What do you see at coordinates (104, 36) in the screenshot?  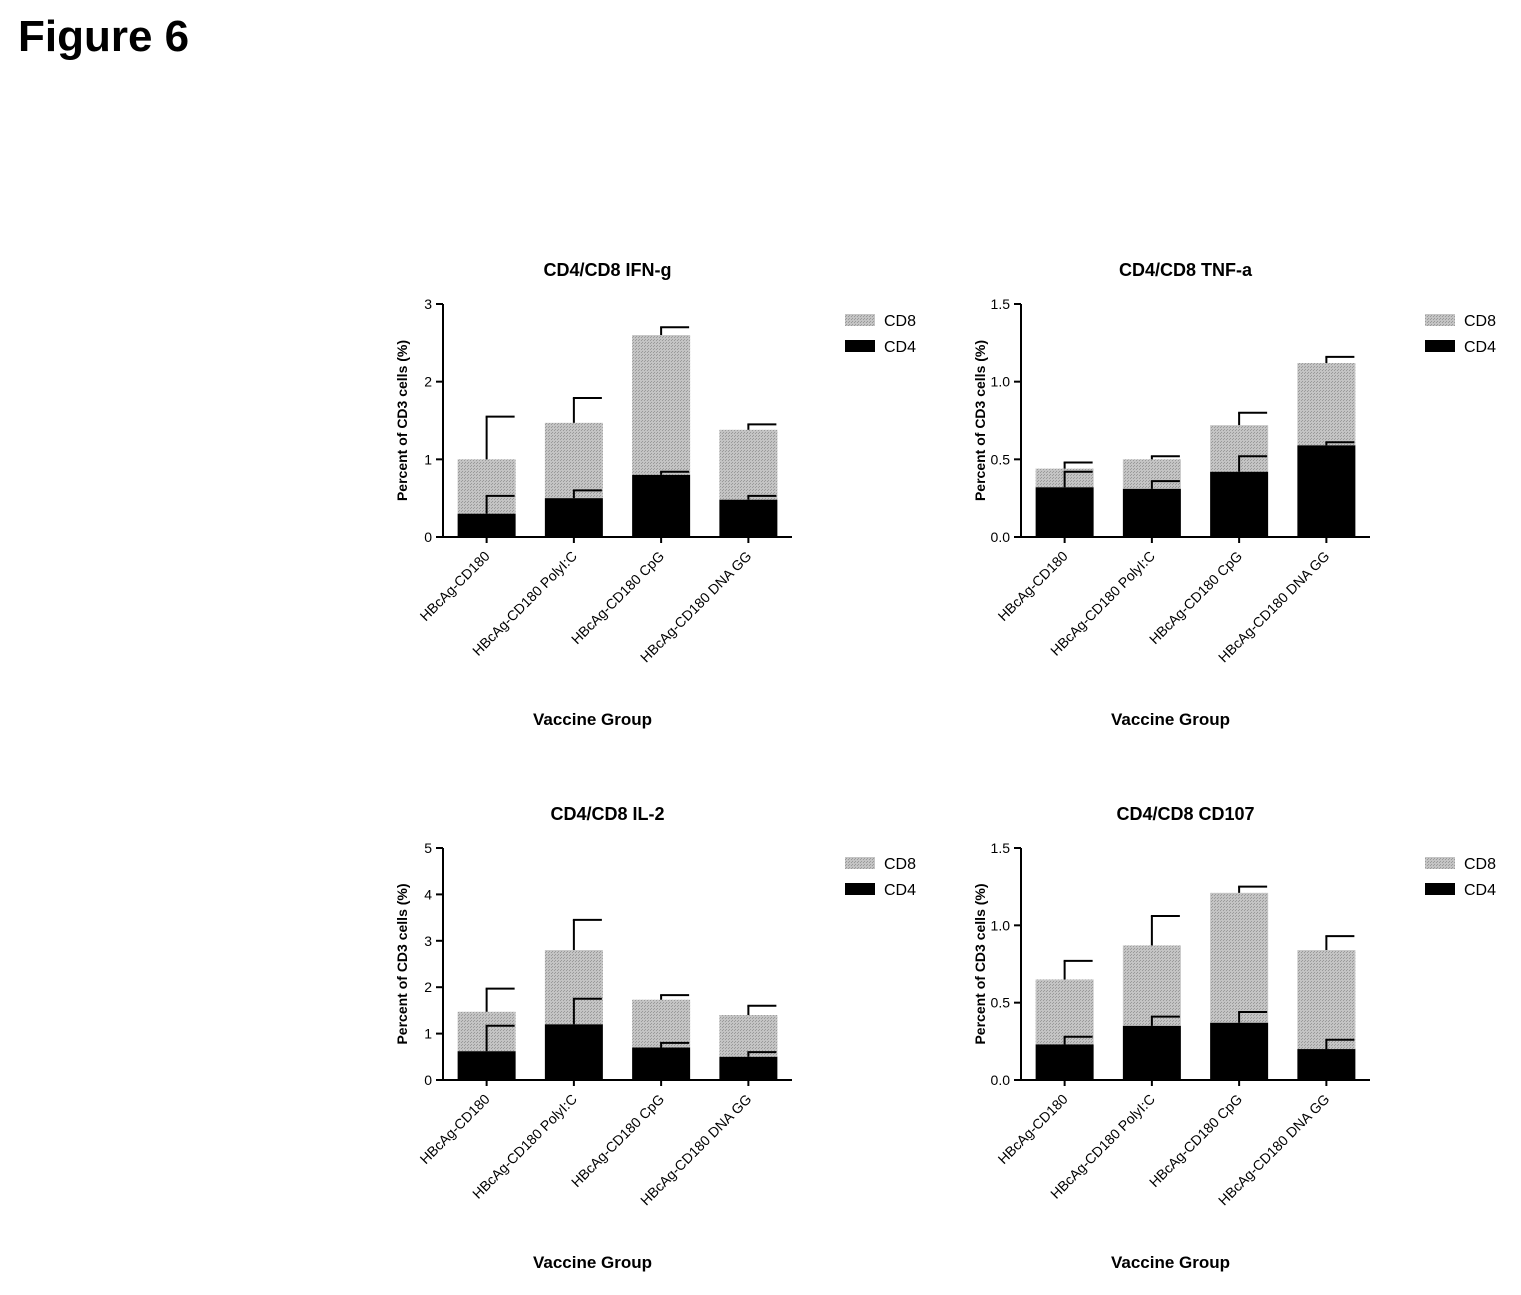 I see `figure-title: Figure 6` at bounding box center [104, 36].